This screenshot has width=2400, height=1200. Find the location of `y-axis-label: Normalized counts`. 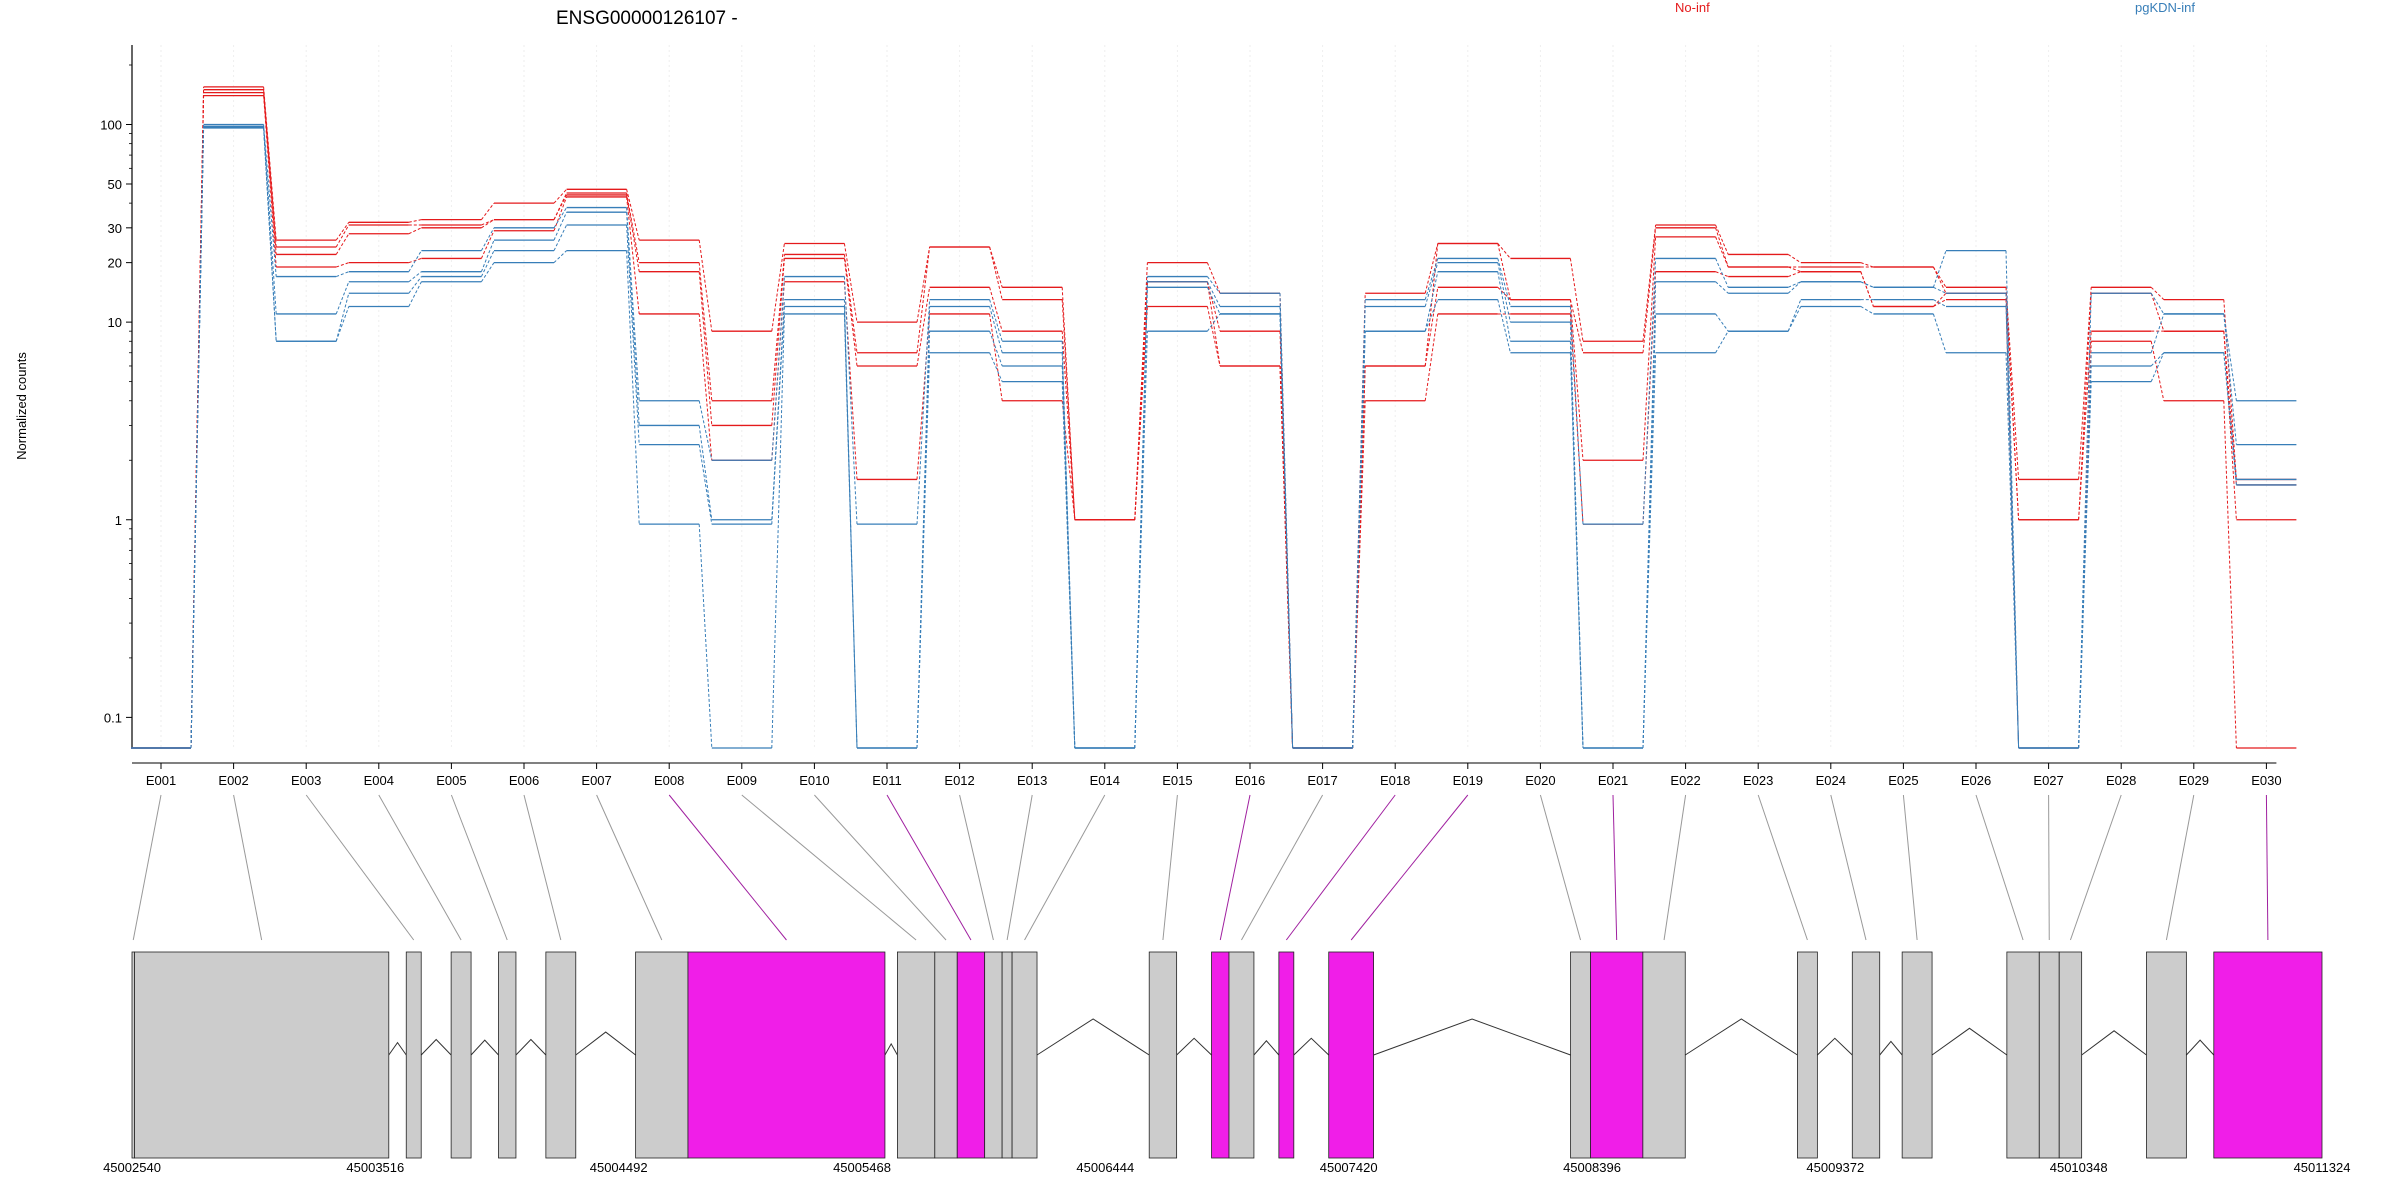

y-axis-label: Normalized counts is located at coordinates (21, 406).